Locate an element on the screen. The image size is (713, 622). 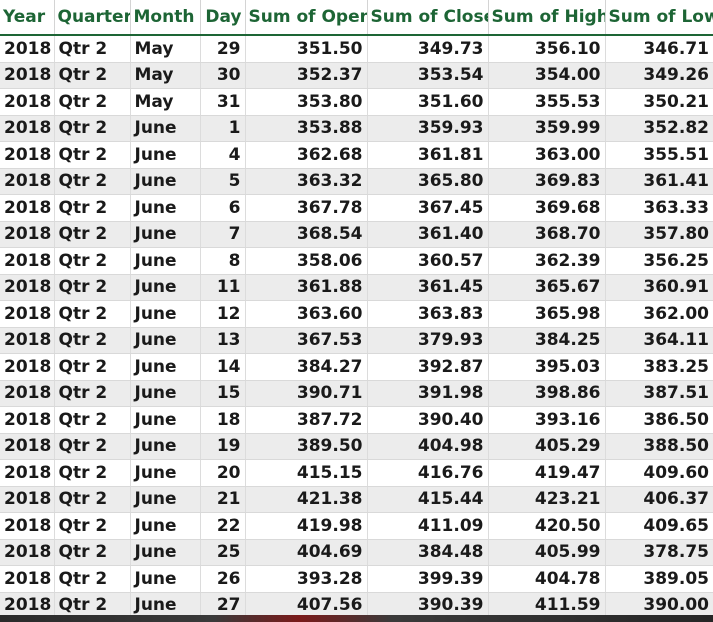
cell-sum-of-low: 378.75 is located at coordinates (659, 552).